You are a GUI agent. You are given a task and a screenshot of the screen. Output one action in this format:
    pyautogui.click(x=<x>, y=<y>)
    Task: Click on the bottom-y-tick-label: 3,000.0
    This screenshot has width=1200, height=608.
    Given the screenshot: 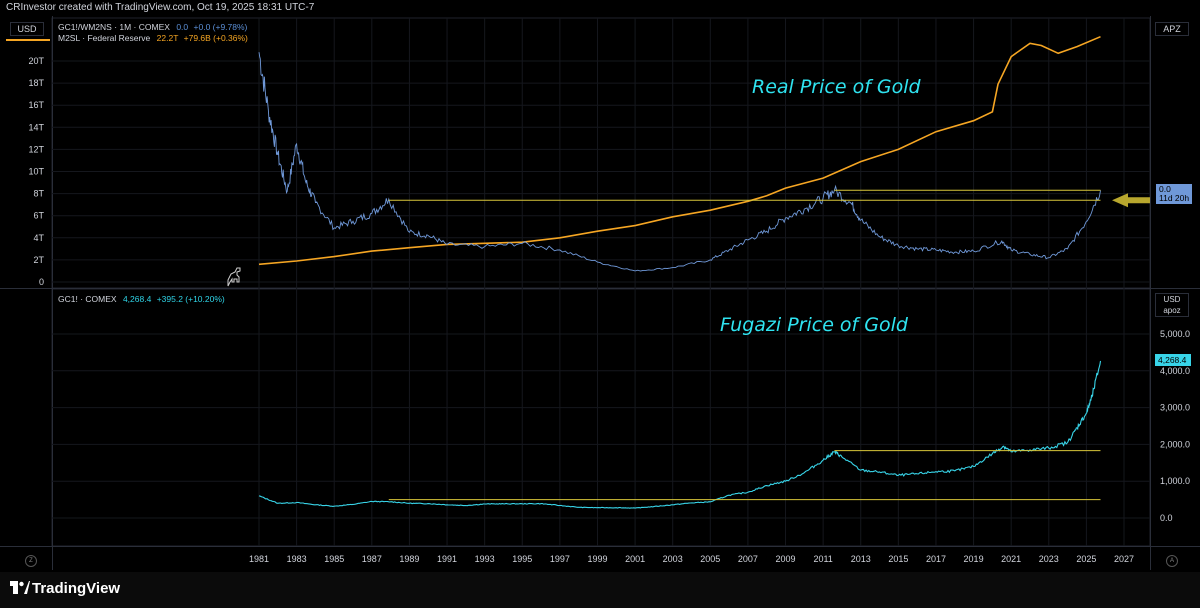 What is the action you would take?
    pyautogui.click(x=1175, y=408)
    